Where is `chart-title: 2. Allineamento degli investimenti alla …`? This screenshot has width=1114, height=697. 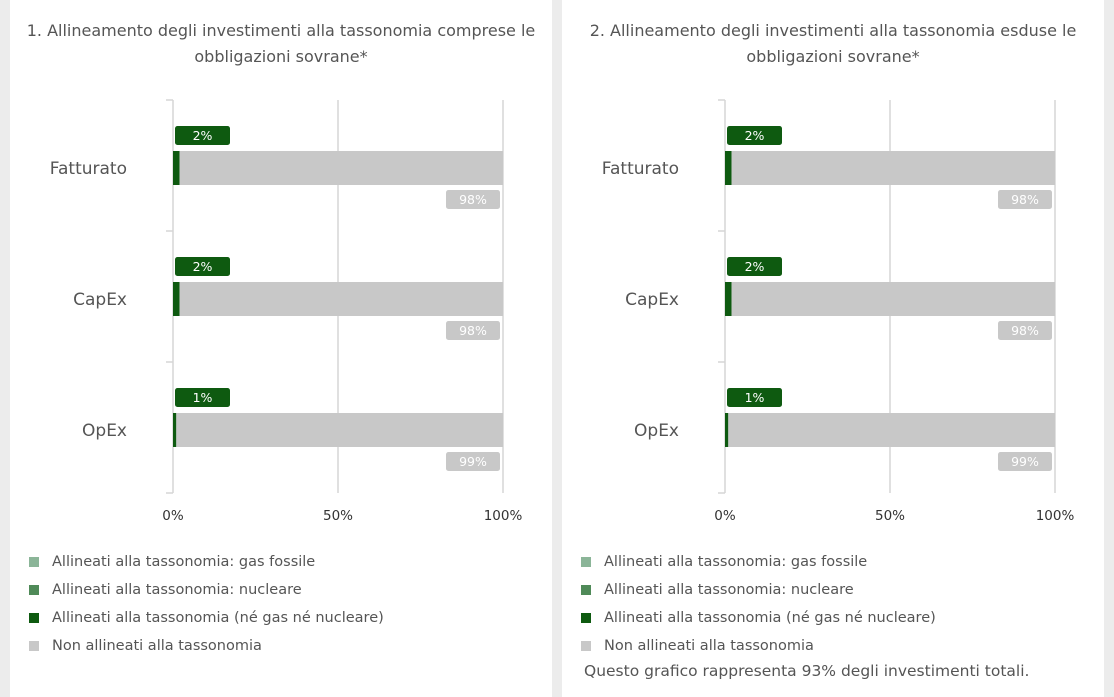 chart-title: 2. Allineamento degli investimenti alla … is located at coordinates (833, 43).